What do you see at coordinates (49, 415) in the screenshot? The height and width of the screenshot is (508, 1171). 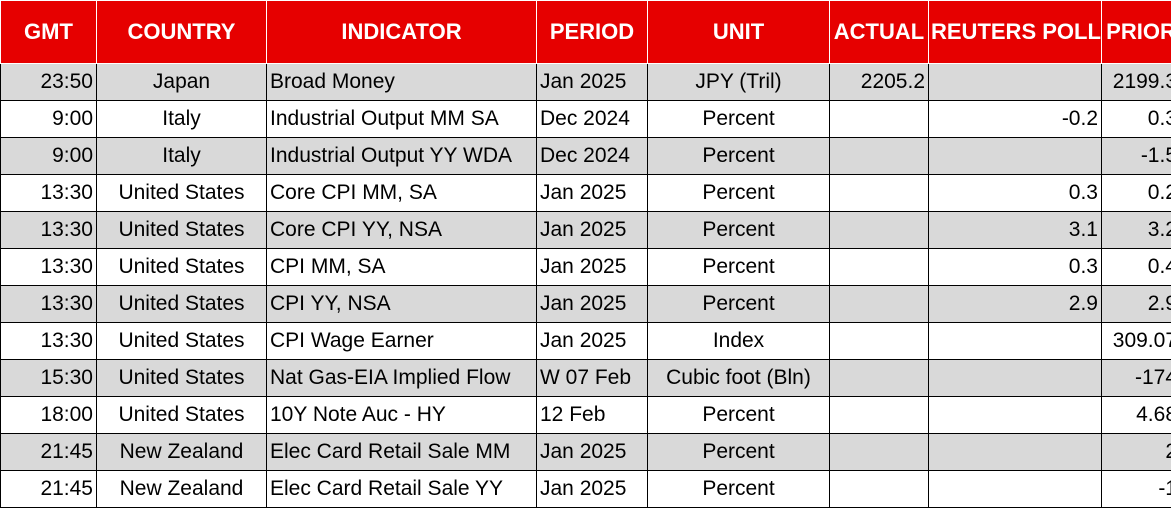 I see `cell-gmt: 18:00` at bounding box center [49, 415].